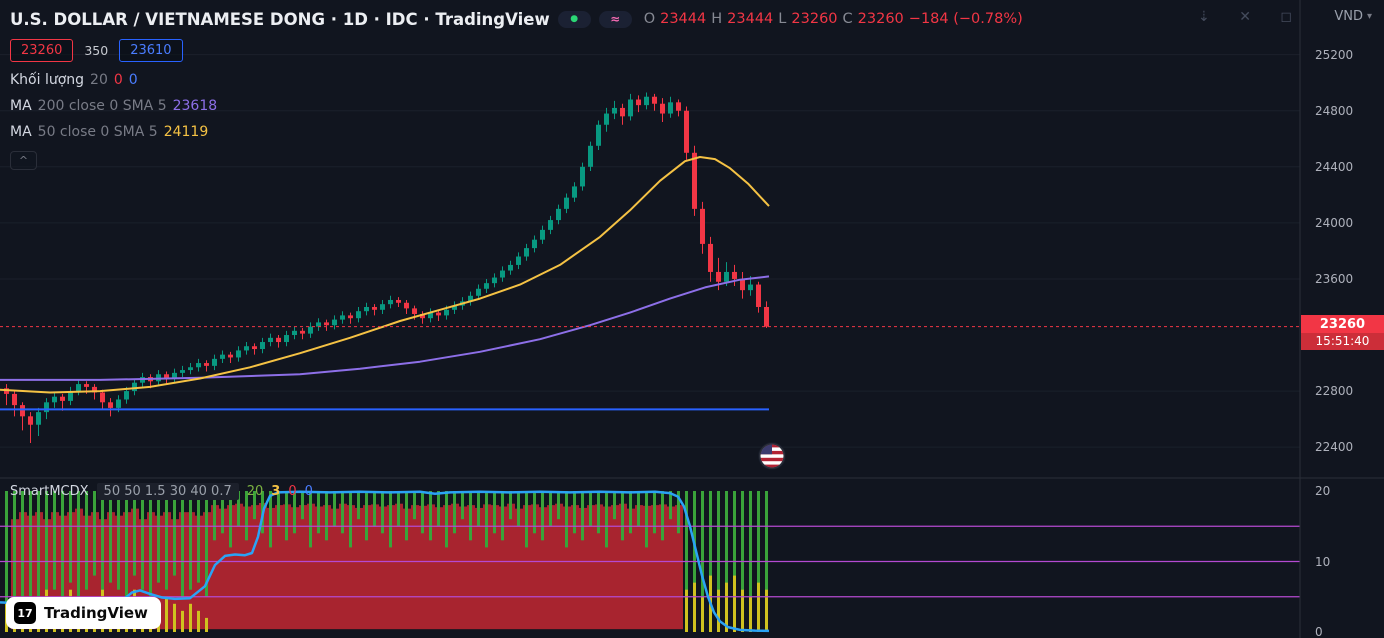  What do you see at coordinates (1334, 447) in the screenshot?
I see `price-axis-label: 22400` at bounding box center [1334, 447].